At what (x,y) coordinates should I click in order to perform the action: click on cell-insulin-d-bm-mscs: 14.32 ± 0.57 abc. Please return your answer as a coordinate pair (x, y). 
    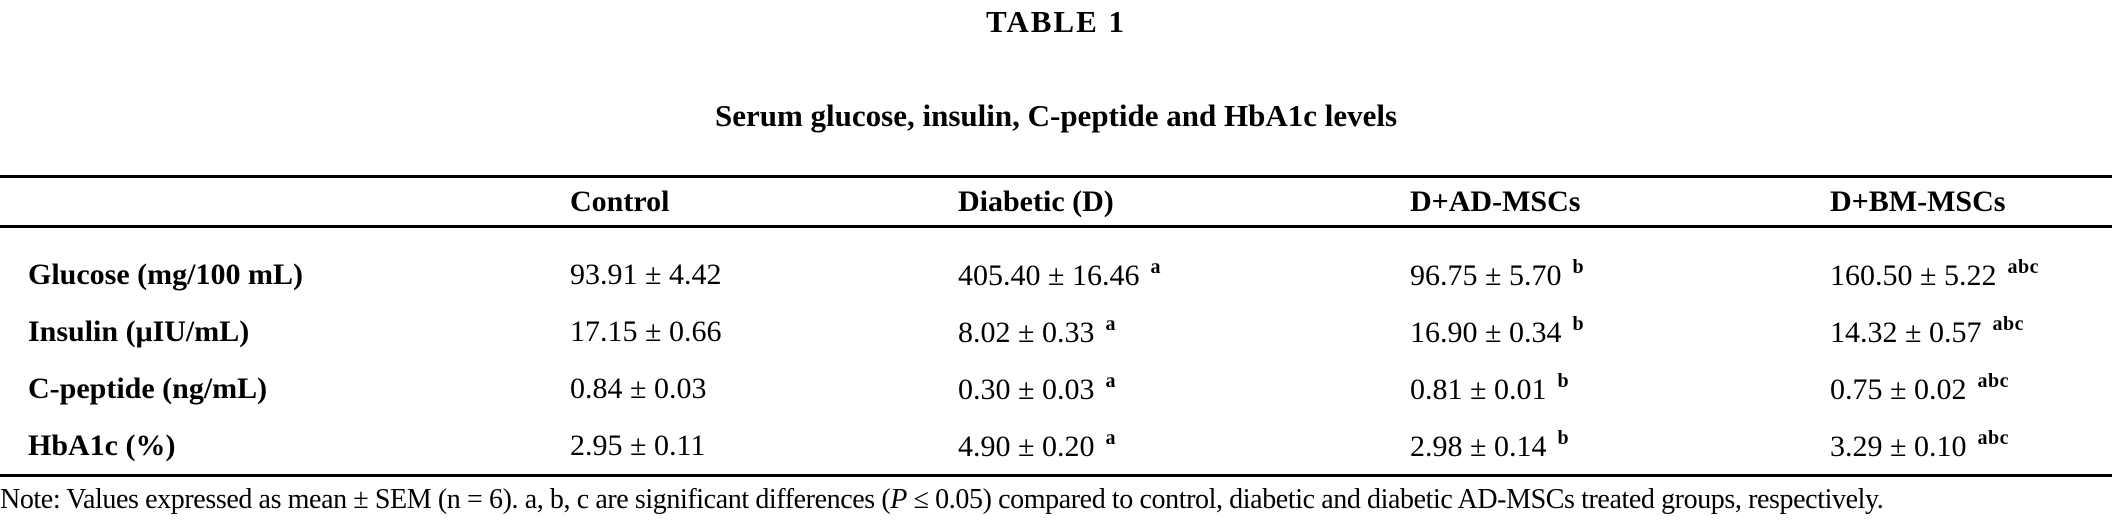
    Looking at the image, I should click on (1971, 331).